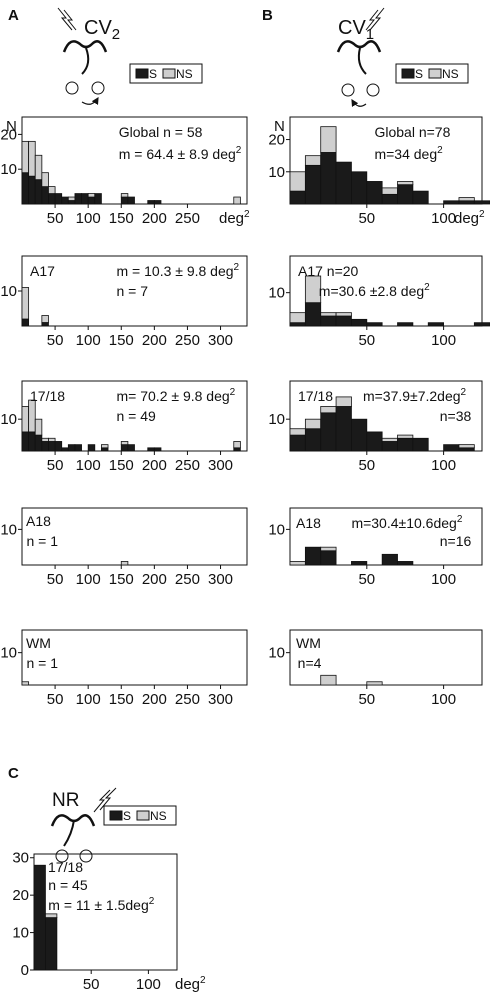  I want to click on chart-b-a18: 10 50 100 A18 m=30.4±10.6deg2 n=16, so click(375, 547).